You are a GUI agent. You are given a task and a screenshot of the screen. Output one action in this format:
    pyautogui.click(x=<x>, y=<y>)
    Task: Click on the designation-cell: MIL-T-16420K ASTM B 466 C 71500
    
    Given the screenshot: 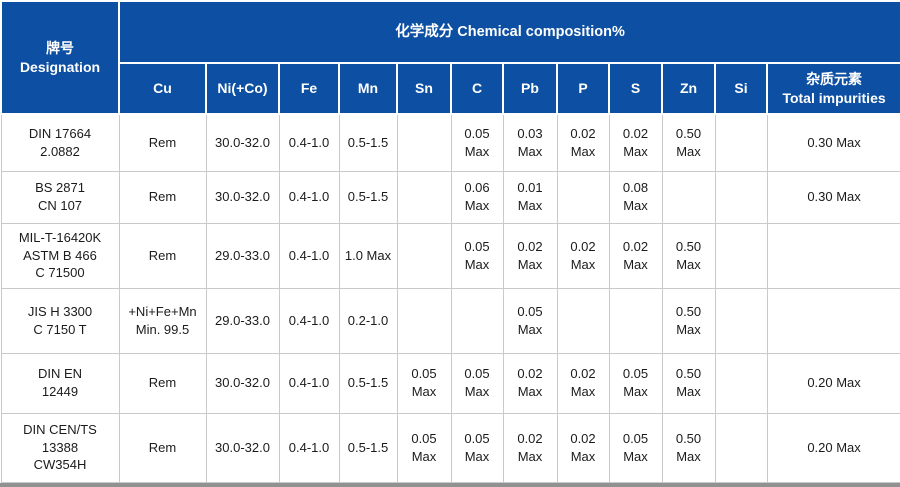 What is the action you would take?
    pyautogui.click(x=60, y=255)
    